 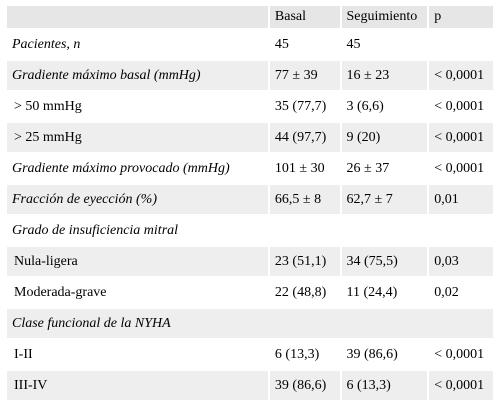 What do you see at coordinates (304, 199) in the screenshot?
I see `cell: 66,5 ± 8` at bounding box center [304, 199].